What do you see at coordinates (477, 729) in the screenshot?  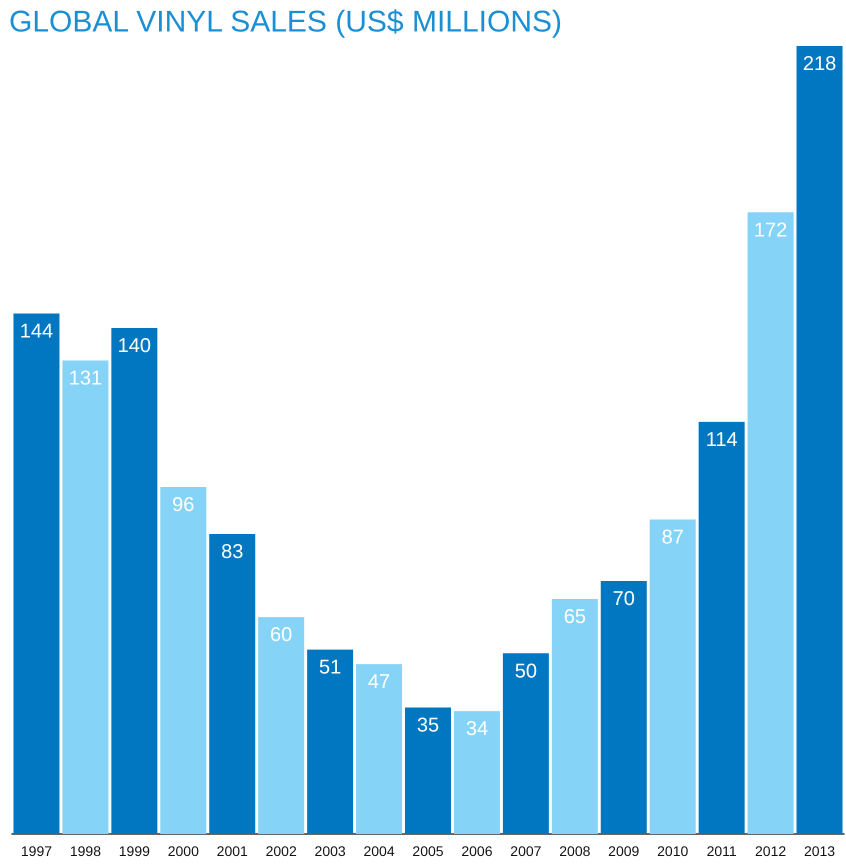 I see `data-label: 34` at bounding box center [477, 729].